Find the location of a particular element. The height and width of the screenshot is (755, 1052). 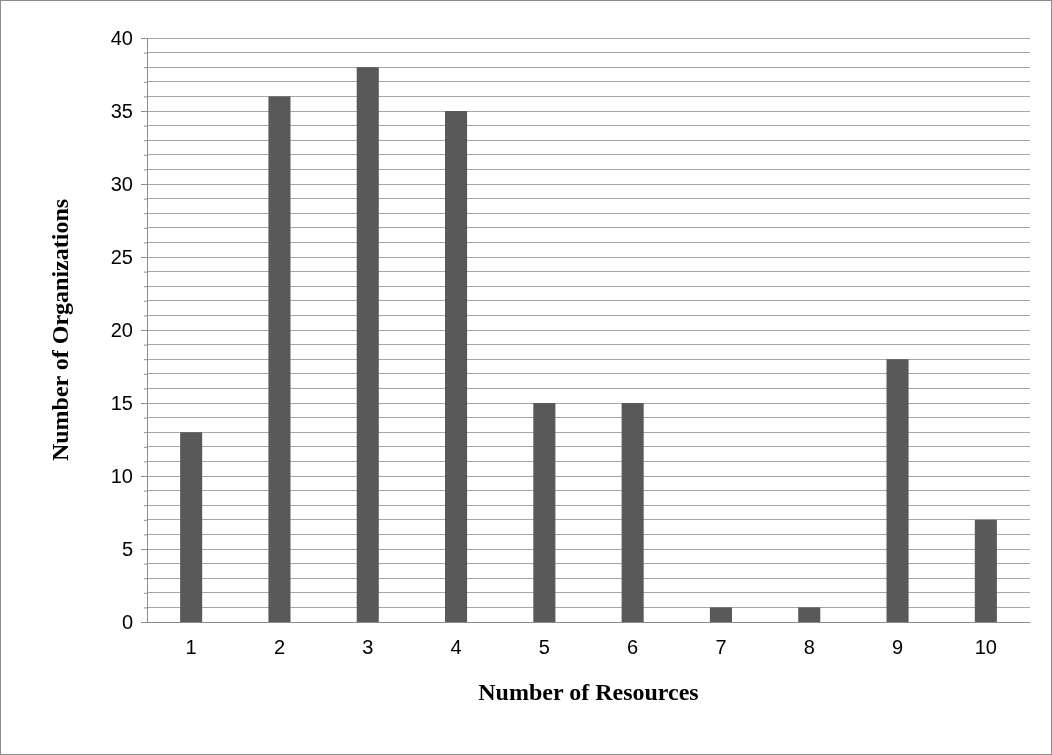

y-tick-label: 20 is located at coordinates (121, 329).